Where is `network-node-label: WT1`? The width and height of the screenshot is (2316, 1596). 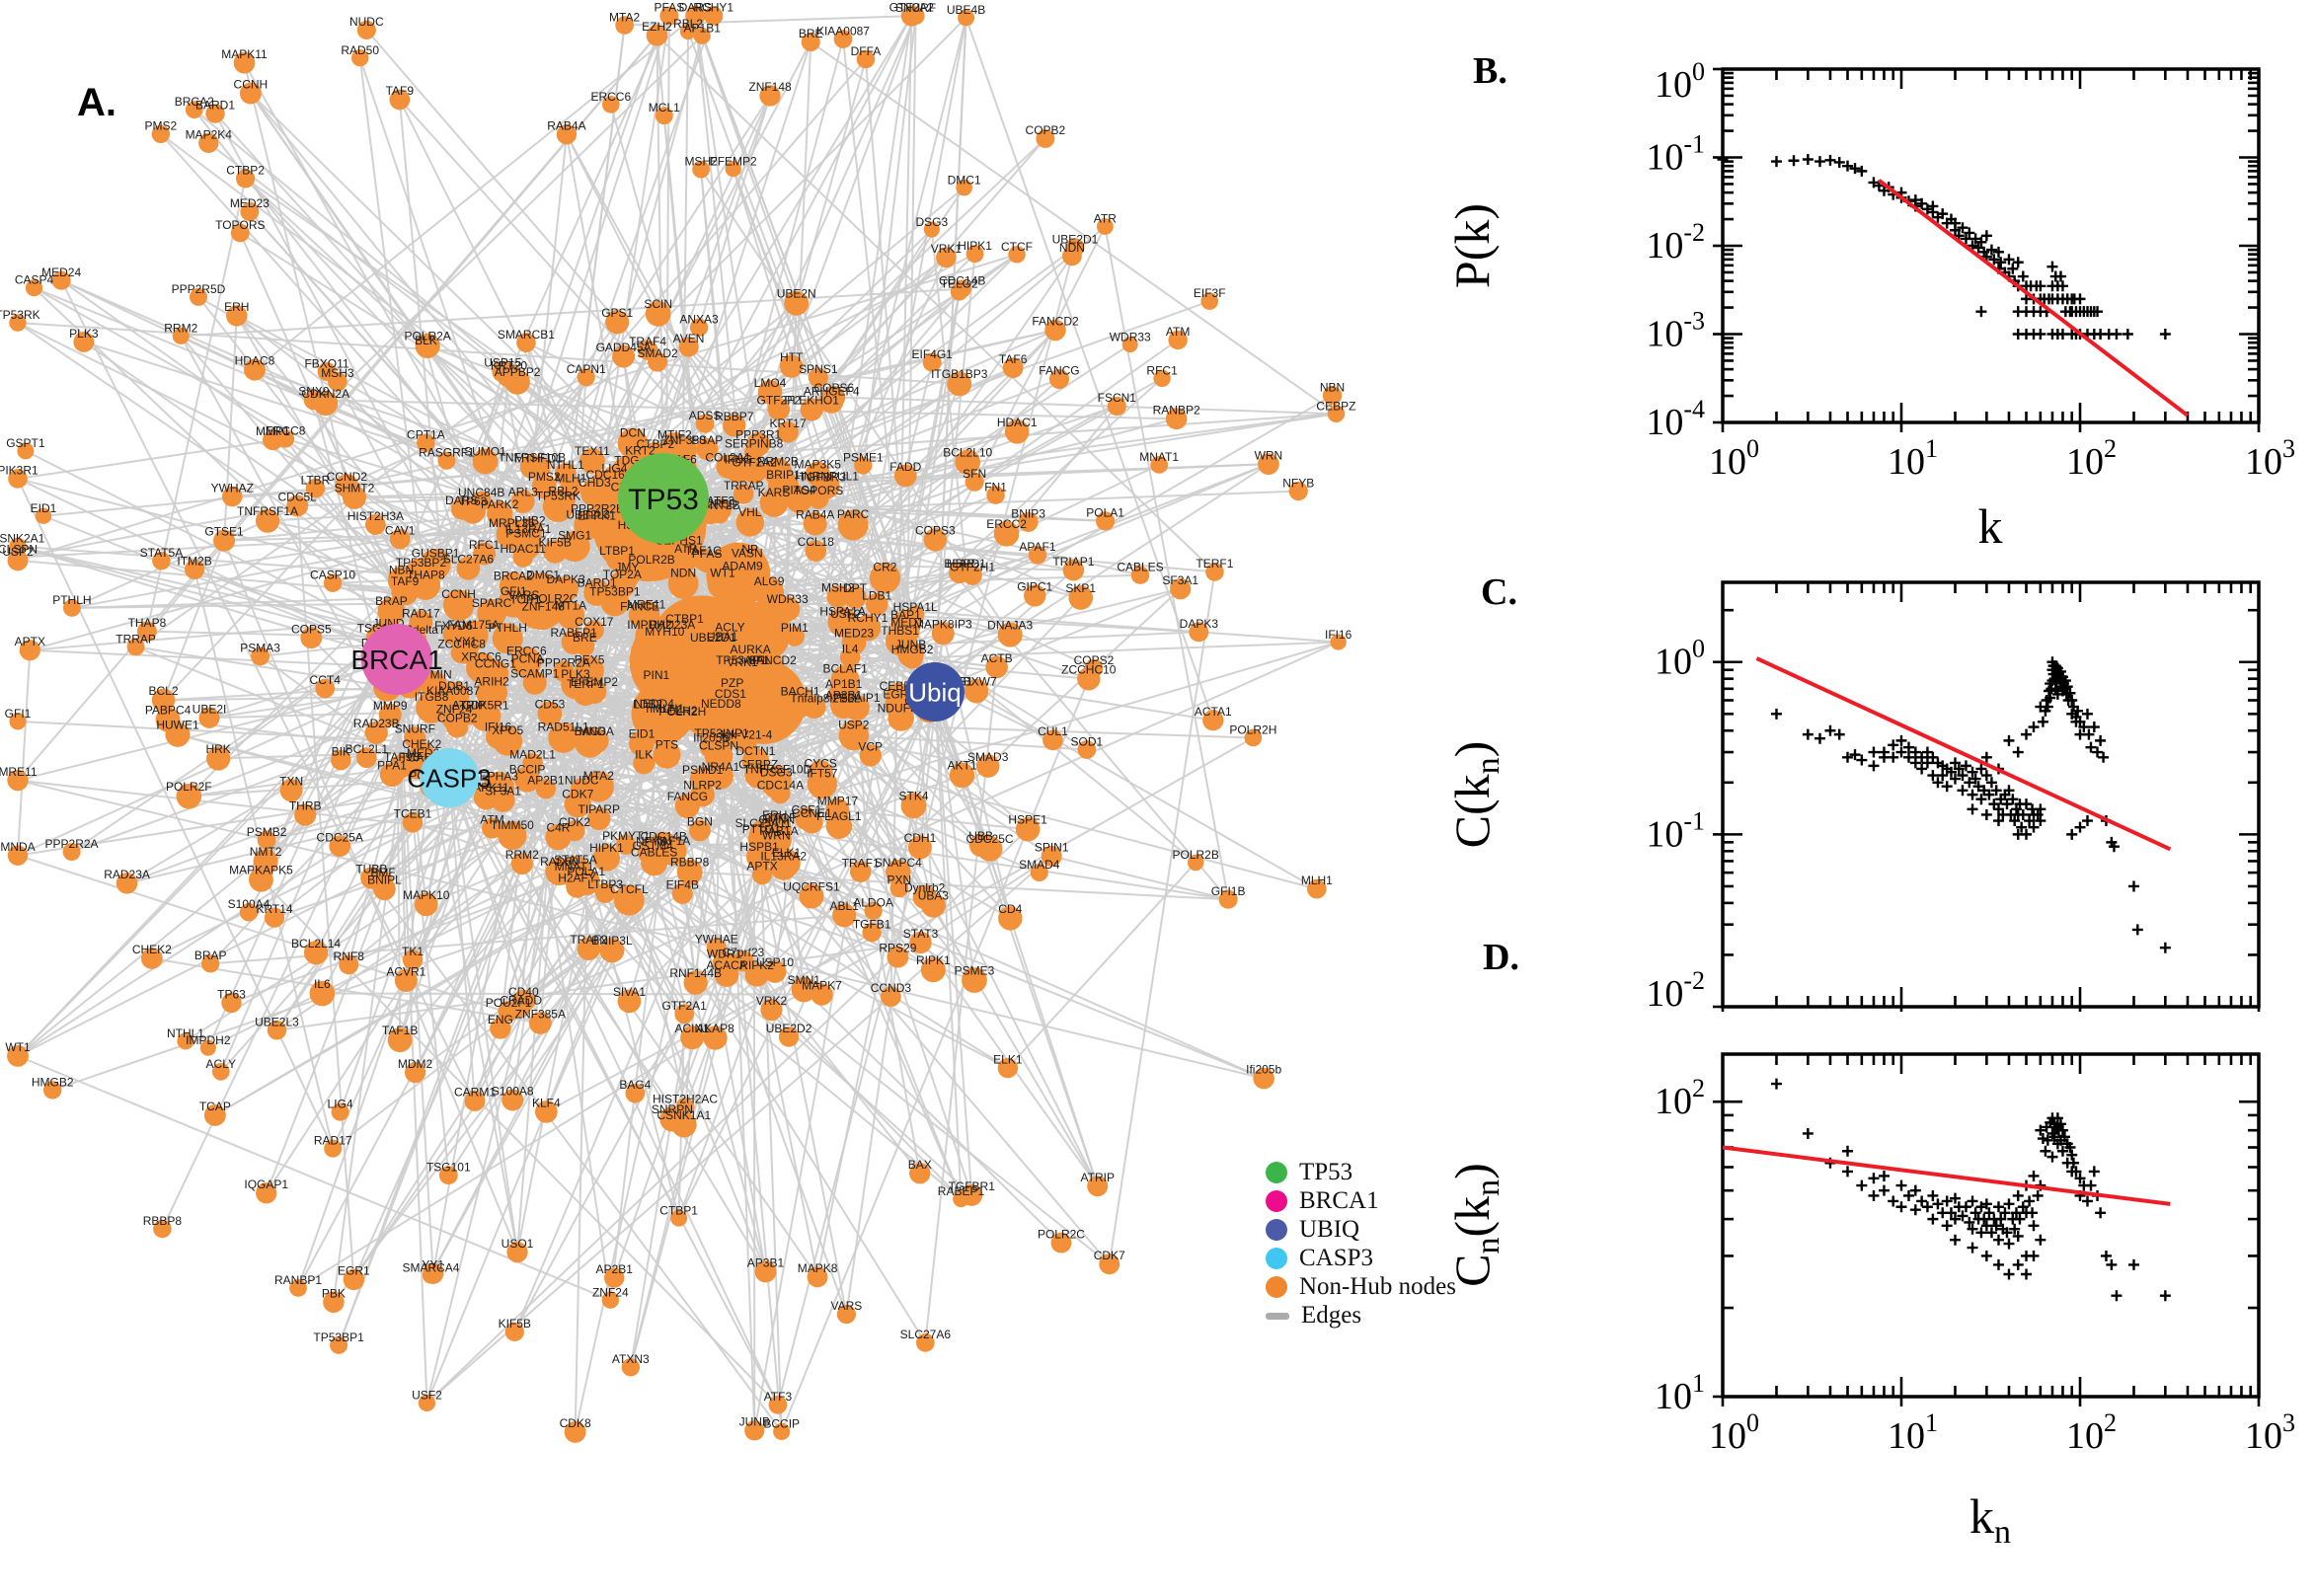
network-node-label: WT1 is located at coordinates (18, 1047).